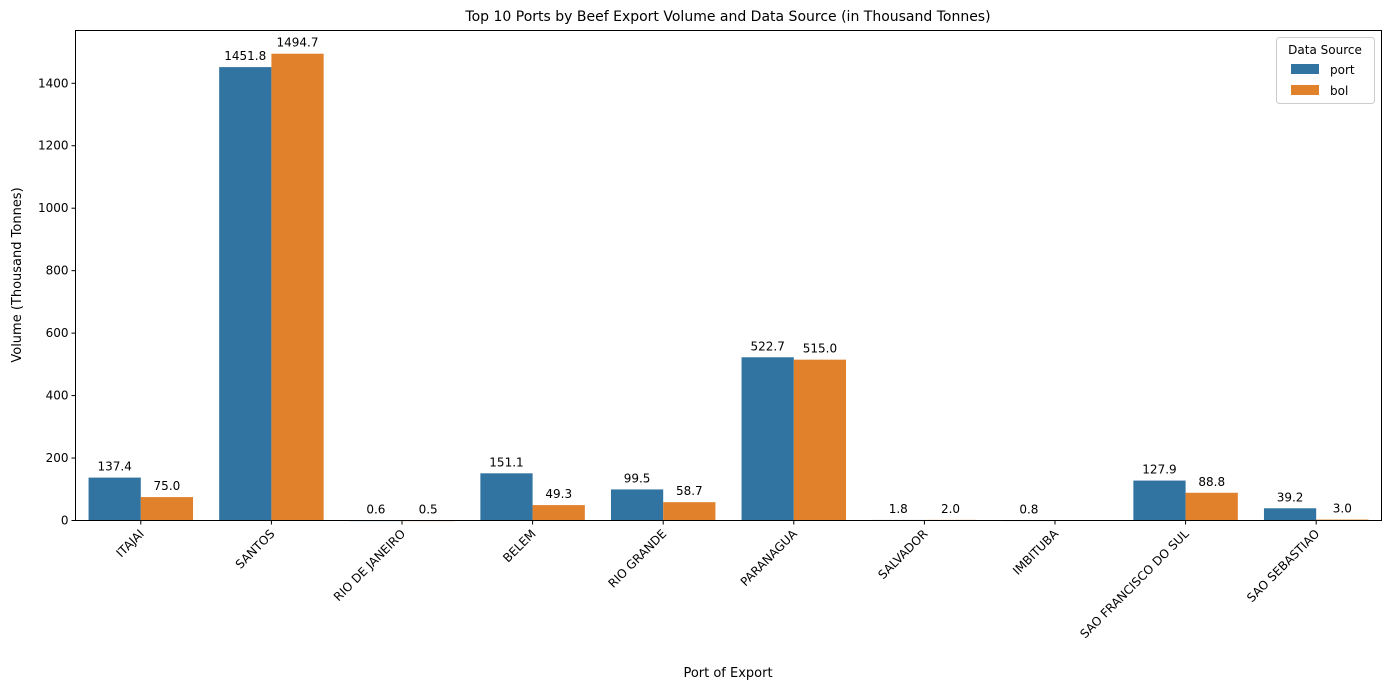  What do you see at coordinates (53, 146) in the screenshot?
I see `y-tick-label: 1200` at bounding box center [53, 146].